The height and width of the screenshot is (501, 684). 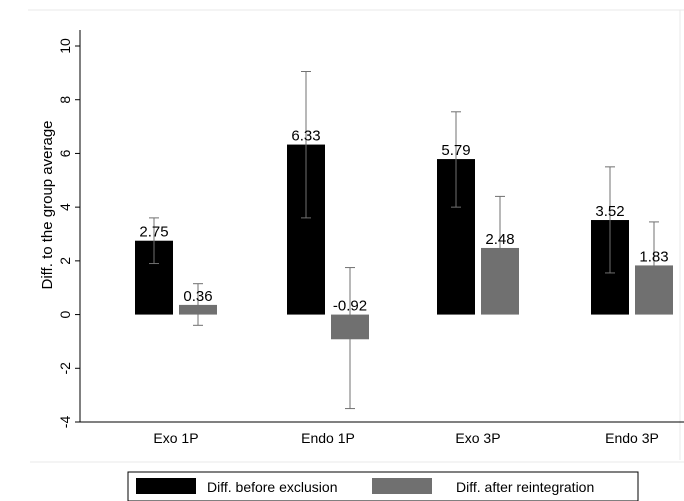 What do you see at coordinates (47, 205) in the screenshot?
I see `y-axis-title: Diff. to the group average` at bounding box center [47, 205].